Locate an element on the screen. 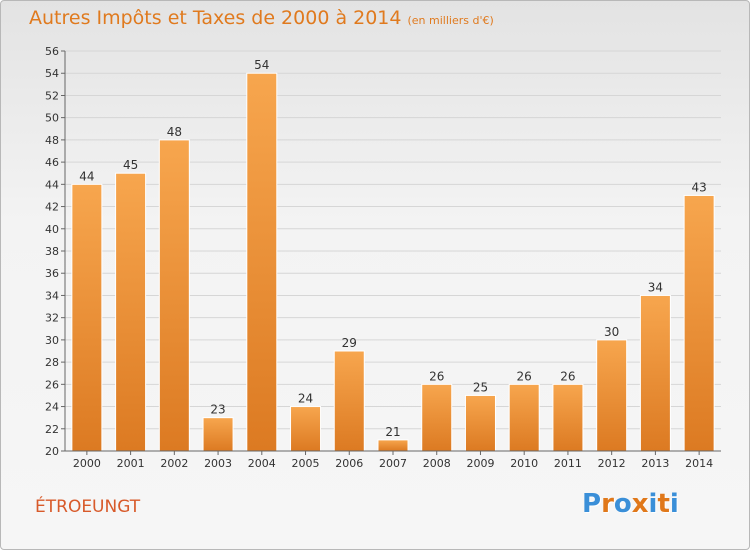 The width and height of the screenshot is (750, 550). bar-2005 is located at coordinates (306, 429).